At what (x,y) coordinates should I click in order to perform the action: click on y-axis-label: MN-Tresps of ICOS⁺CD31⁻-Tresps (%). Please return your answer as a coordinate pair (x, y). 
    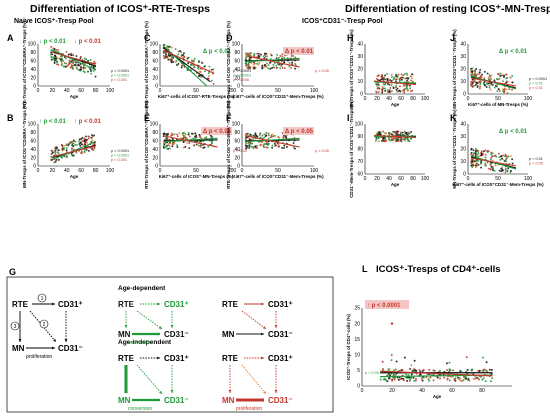
    Looking at the image, I should click on (351, 69).